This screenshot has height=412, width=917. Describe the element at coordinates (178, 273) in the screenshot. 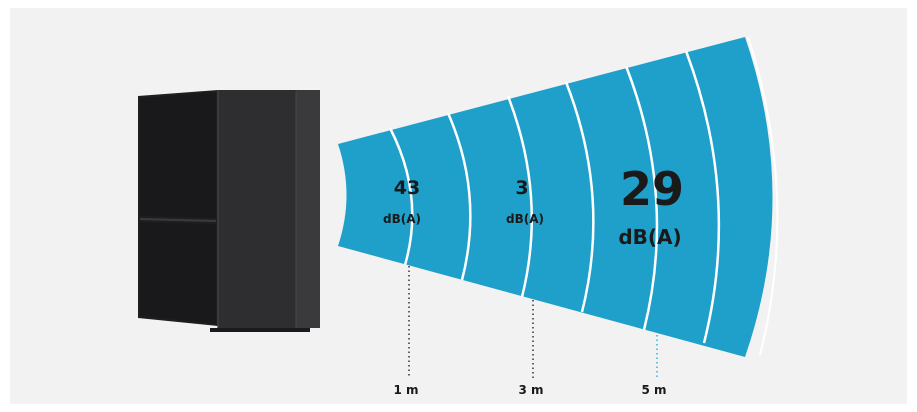

I see `fan-grille-bottom` at that location.